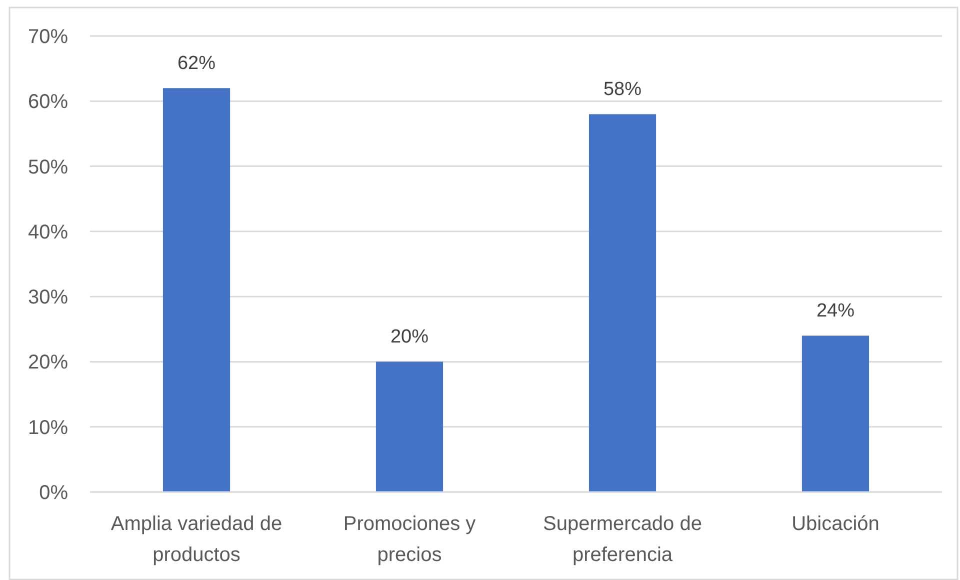 The width and height of the screenshot is (960, 580). I want to click on y-tick-label: 40%, so click(48, 232).